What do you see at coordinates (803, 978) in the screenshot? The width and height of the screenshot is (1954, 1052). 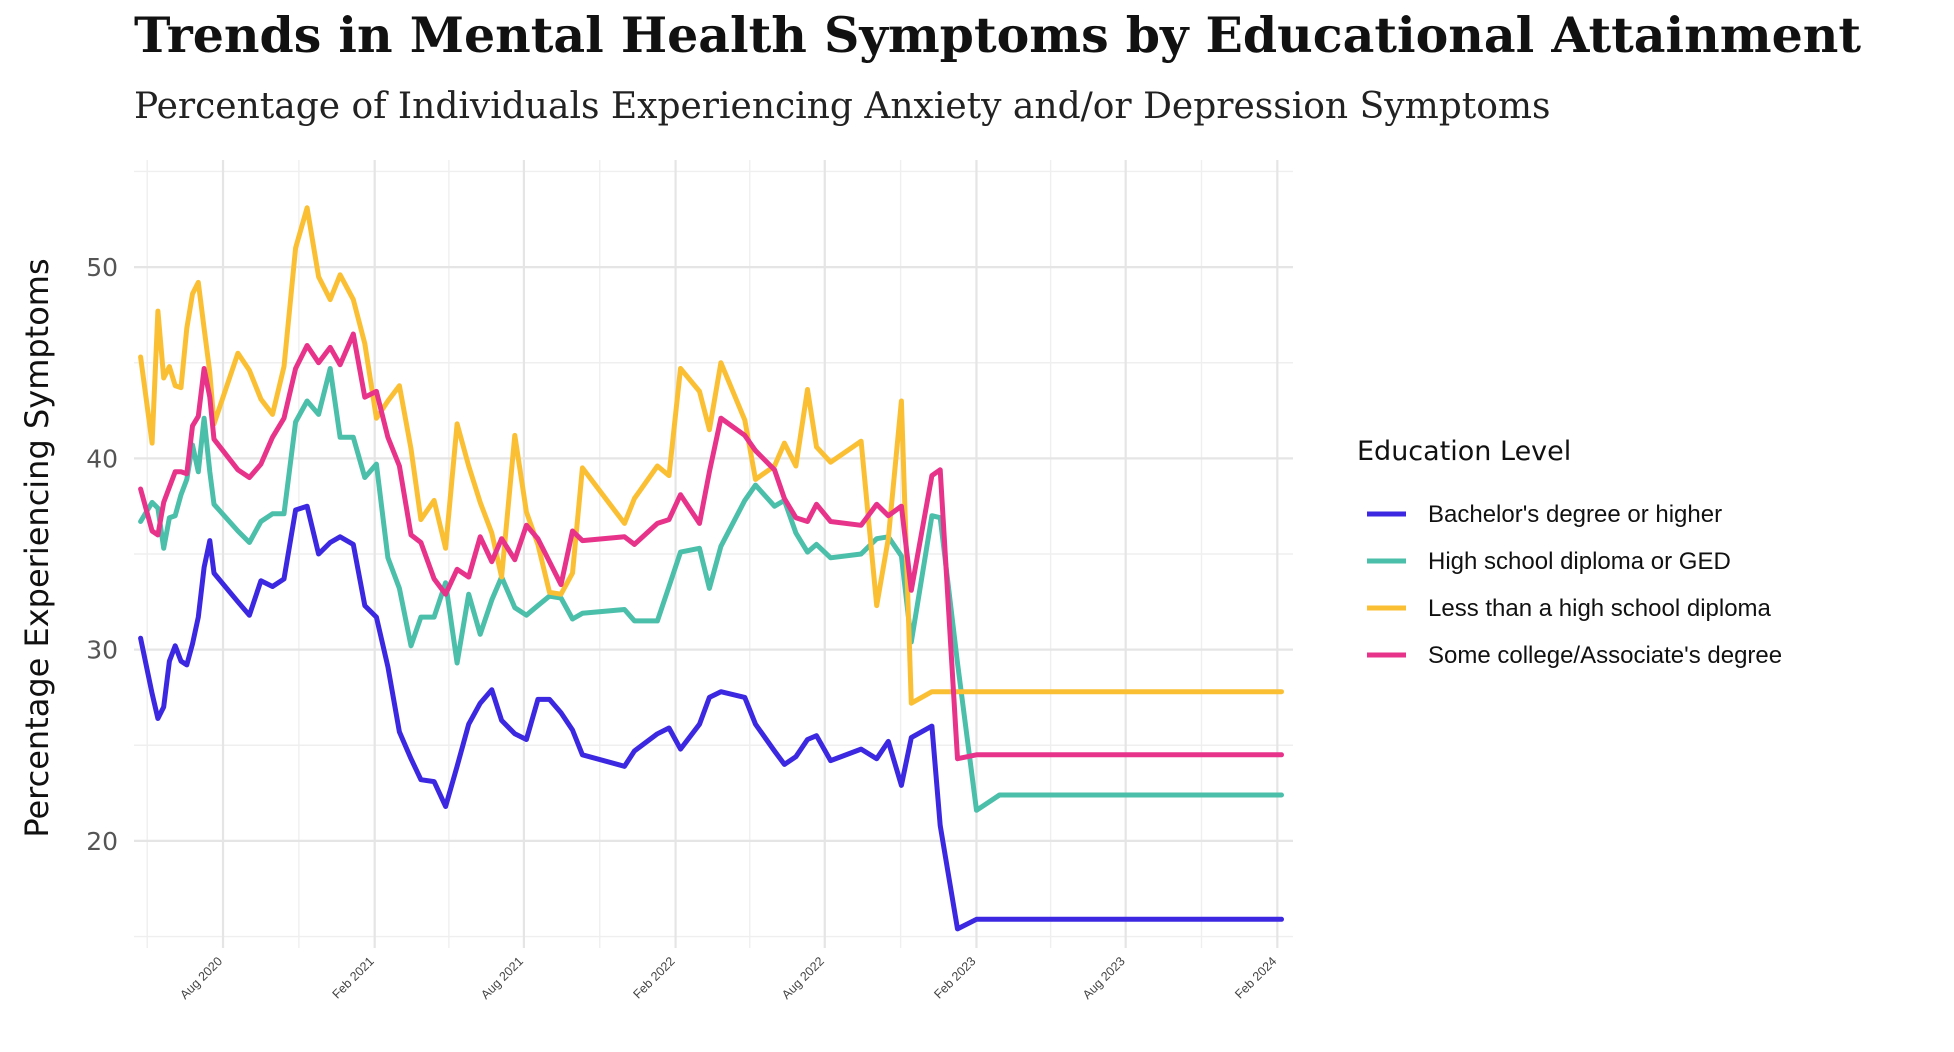 I see `x-tick-label: Aug 2022` at bounding box center [803, 978].